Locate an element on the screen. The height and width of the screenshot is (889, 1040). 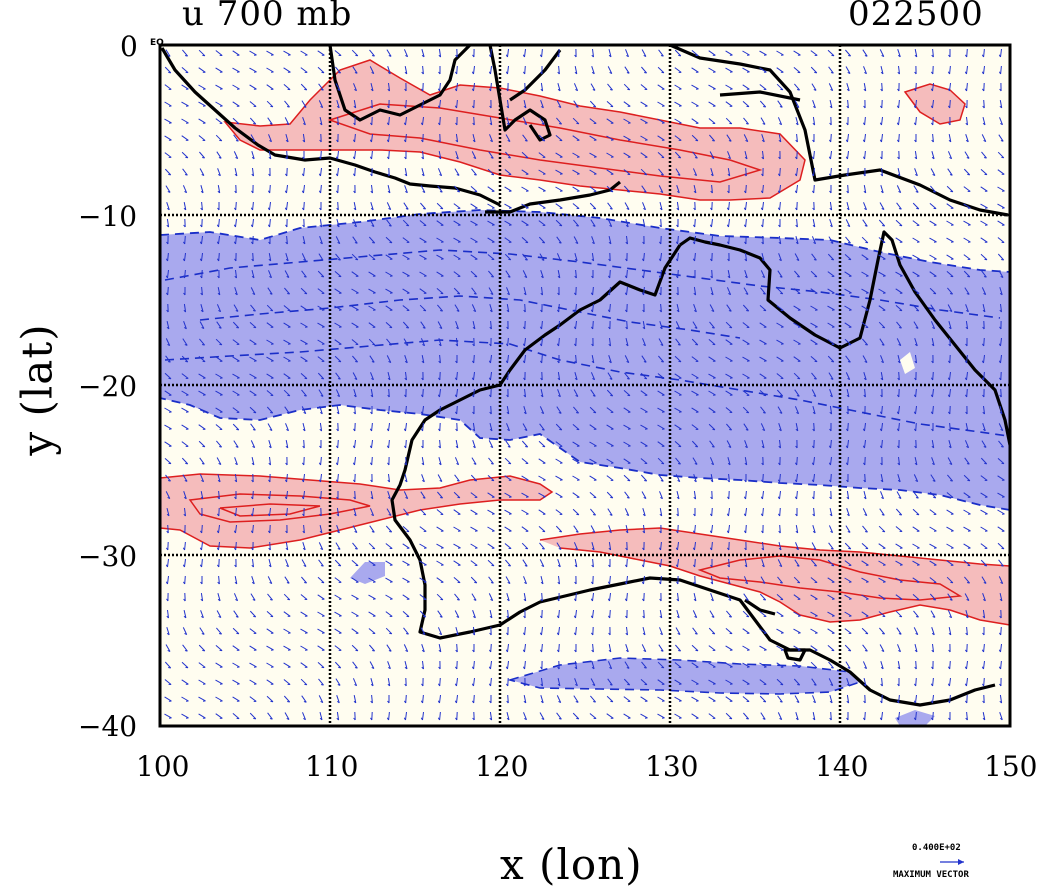
max-vector-title: MAXIMUM VECTOR is located at coordinates (931, 875).